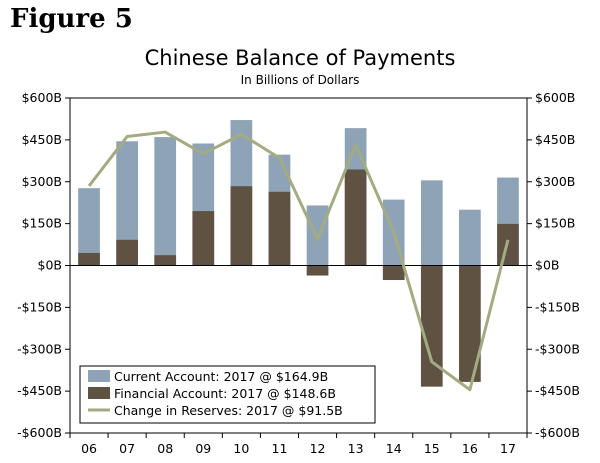 This screenshot has width=600, height=463. What do you see at coordinates (300, 80) in the screenshot?
I see `chart-subtitle: In Billions of Dollars` at bounding box center [300, 80].